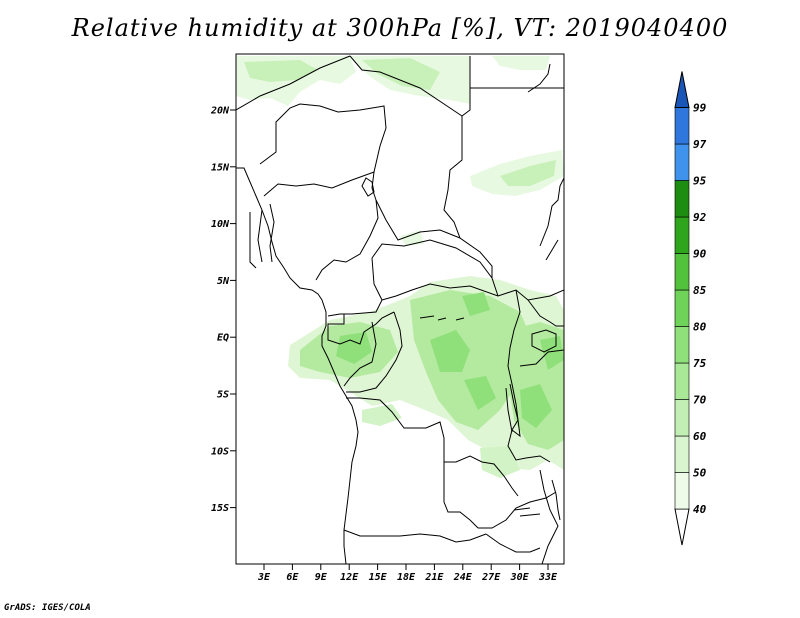  Describe the element at coordinates (220, 451) in the screenshot. I see `lat-tick-label: 10S` at that location.